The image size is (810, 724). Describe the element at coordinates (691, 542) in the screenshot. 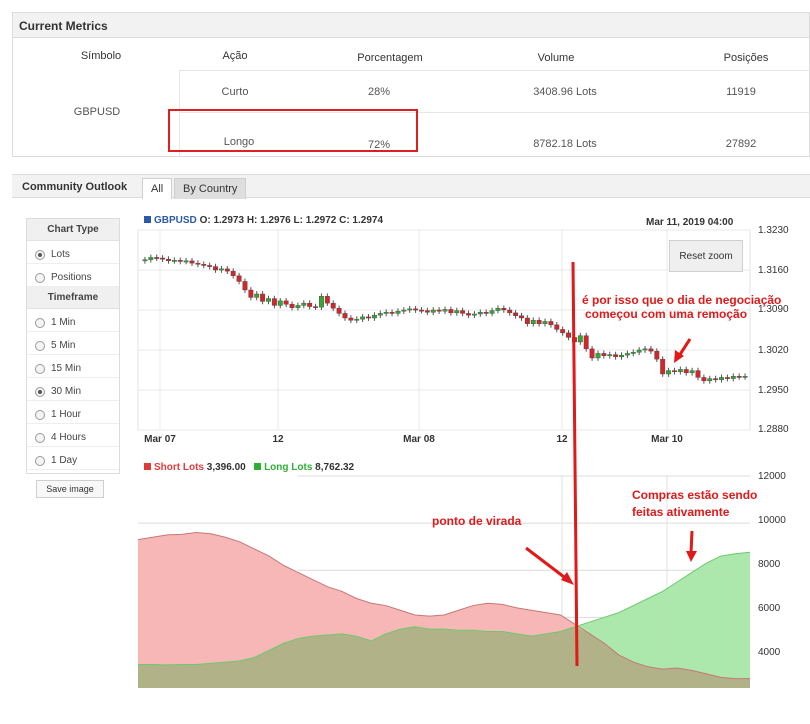

I see `arrow-compras` at that location.